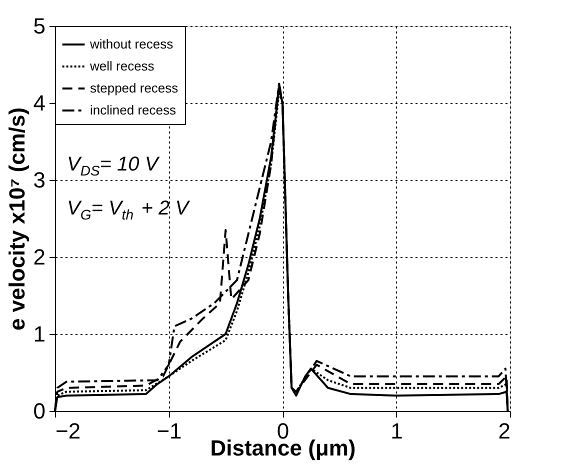  Describe the element at coordinates (396, 431) in the screenshot. I see `x-tick-label: 1` at that location.